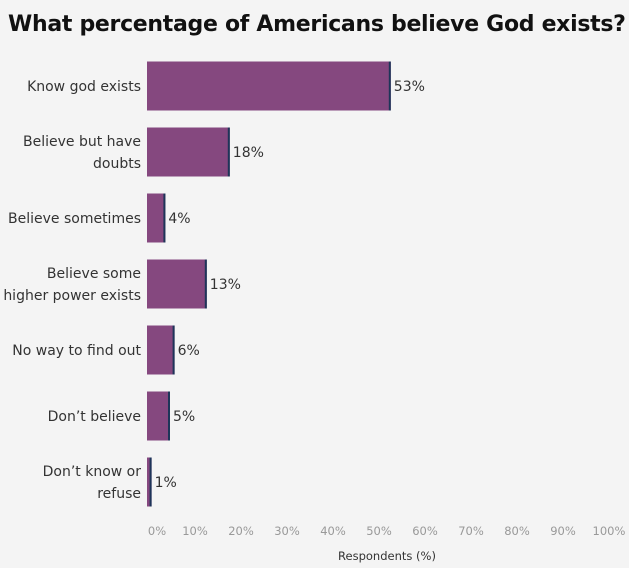 Image resolution: width=629 pixels, height=568 pixels. Describe the element at coordinates (241, 531) in the screenshot. I see `x-tick-label: 20%` at that location.